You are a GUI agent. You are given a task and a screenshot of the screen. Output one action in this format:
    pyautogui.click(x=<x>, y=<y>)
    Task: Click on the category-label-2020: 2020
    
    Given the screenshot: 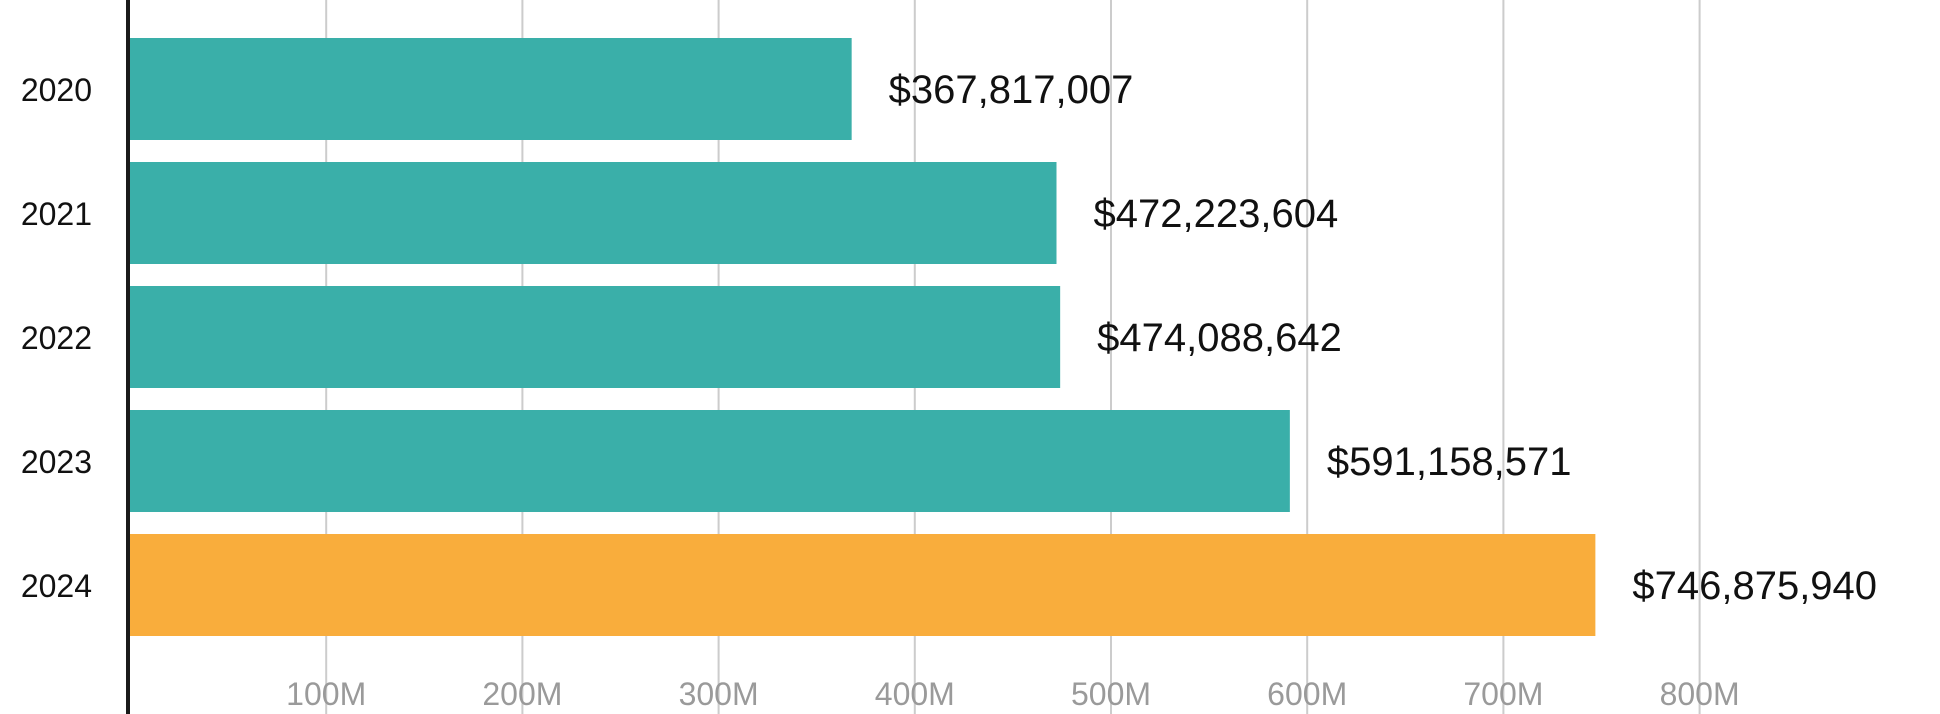 What is the action you would take?
    pyautogui.click(x=56, y=90)
    